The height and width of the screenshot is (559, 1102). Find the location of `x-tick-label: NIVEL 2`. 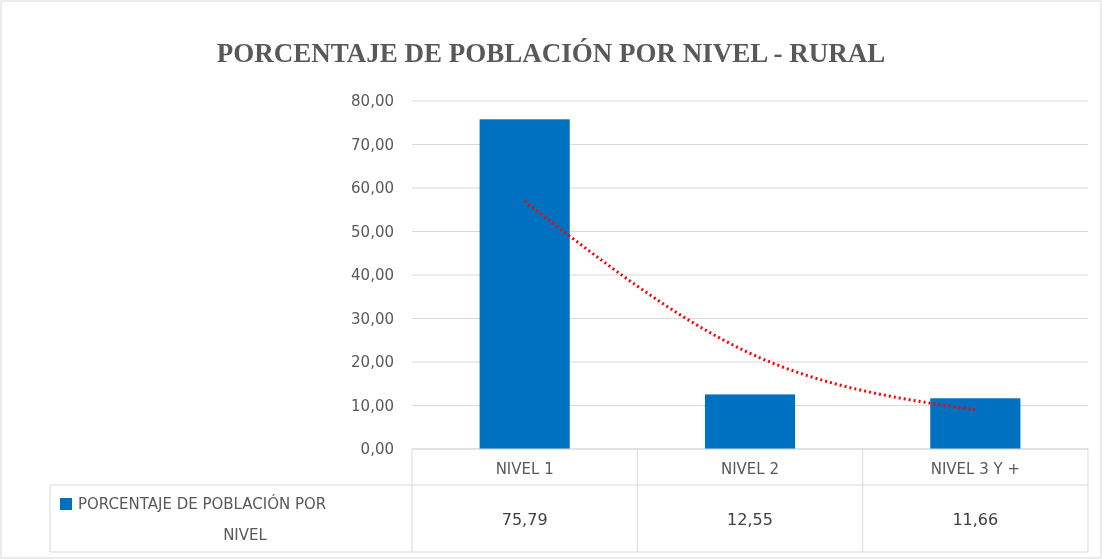

x-tick-label: NIVEL 2 is located at coordinates (750, 469).